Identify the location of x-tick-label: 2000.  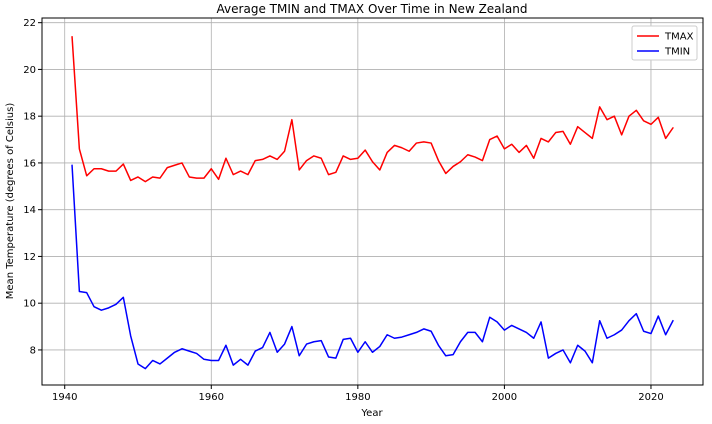
(504, 397).